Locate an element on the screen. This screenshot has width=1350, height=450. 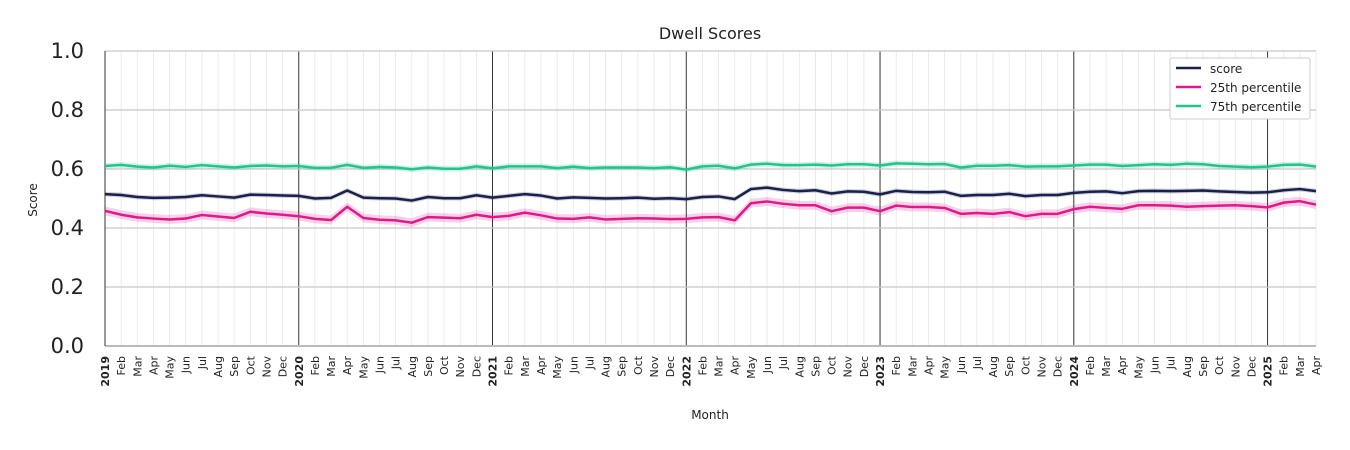
x-tick-label-year: 2021 is located at coordinates (493, 371).